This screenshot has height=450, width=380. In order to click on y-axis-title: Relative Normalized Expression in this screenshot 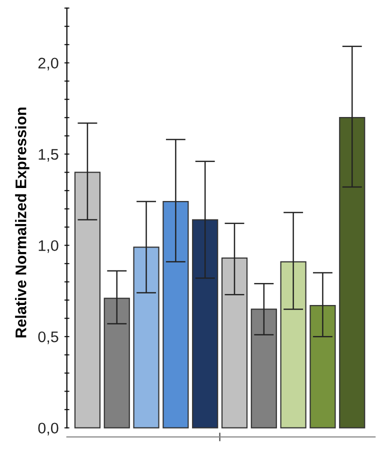, I will do `click(22, 223)`.